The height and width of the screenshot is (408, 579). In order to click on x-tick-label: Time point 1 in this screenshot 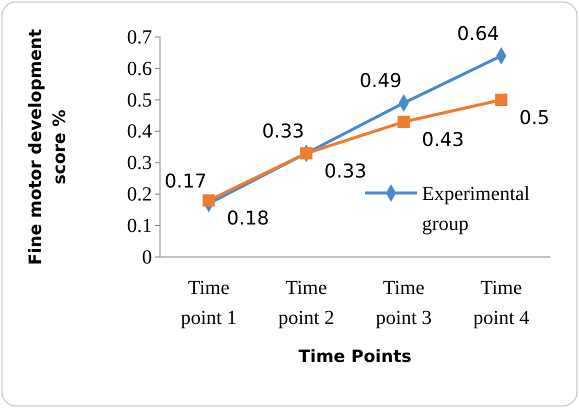, I will do `click(208, 303)`.